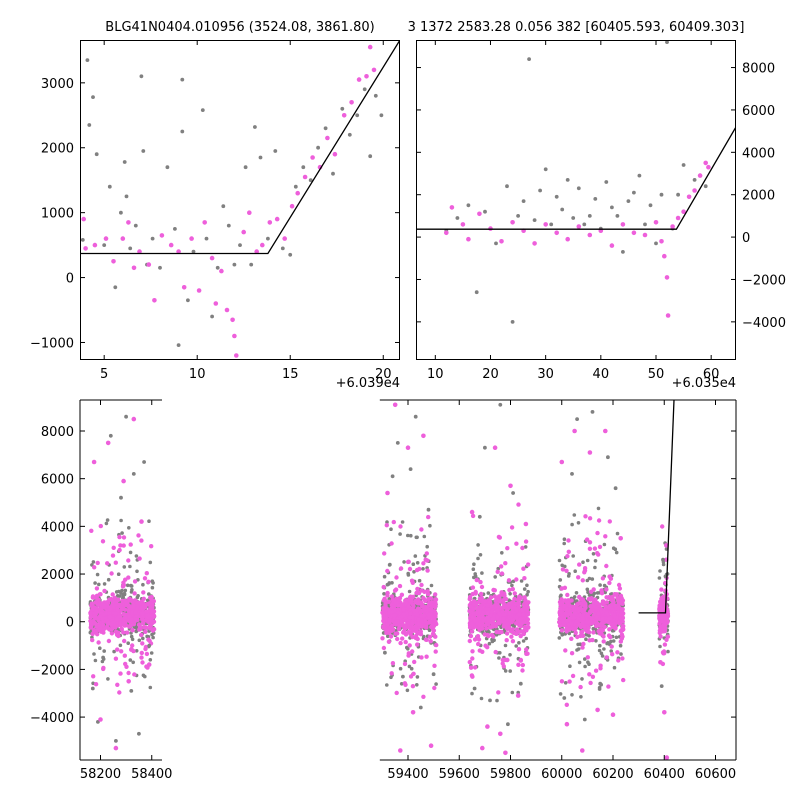 This screenshot has width=800, height=800. What do you see at coordinates (57, 575) in the screenshot?
I see `y-tick-label: 2000` at bounding box center [57, 575].